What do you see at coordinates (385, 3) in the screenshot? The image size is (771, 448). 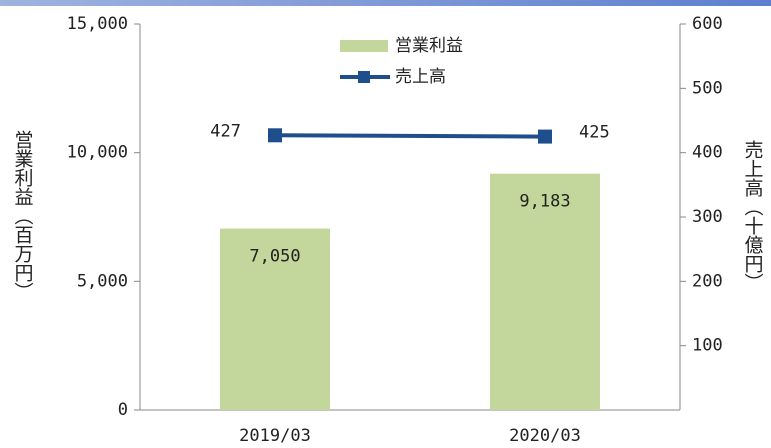 I see `top-band` at bounding box center [385, 3].